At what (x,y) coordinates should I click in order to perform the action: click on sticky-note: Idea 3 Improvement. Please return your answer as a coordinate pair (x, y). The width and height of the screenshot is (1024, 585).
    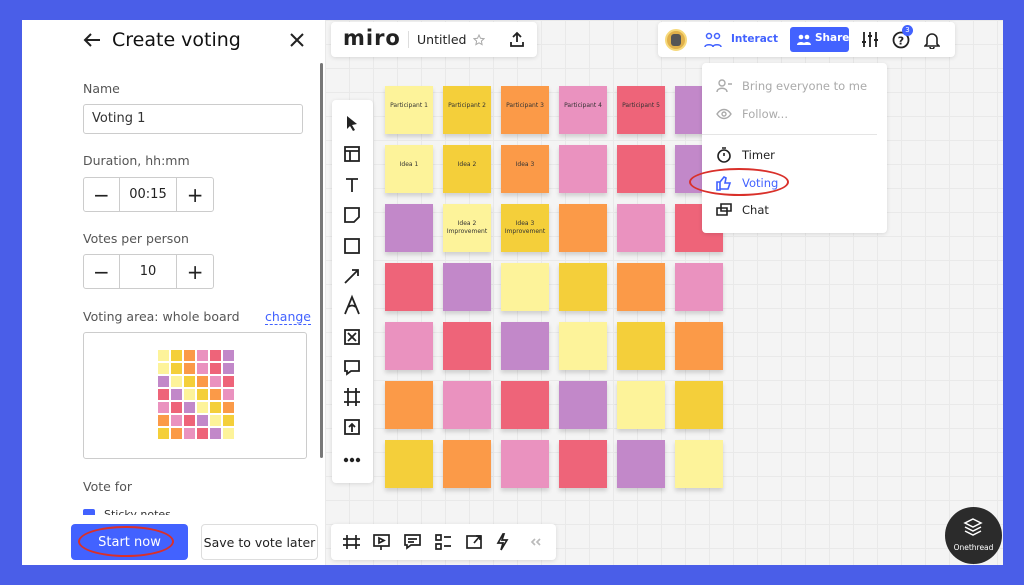
    Looking at the image, I should click on (525, 228).